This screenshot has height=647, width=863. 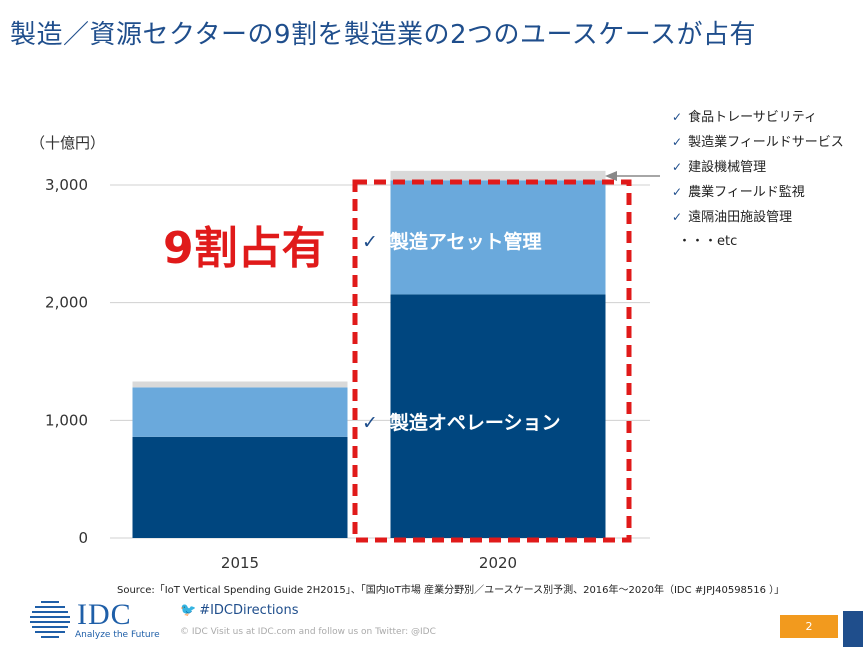 I want to click on y-axis-unit: （十億円）, so click(x=68, y=143).